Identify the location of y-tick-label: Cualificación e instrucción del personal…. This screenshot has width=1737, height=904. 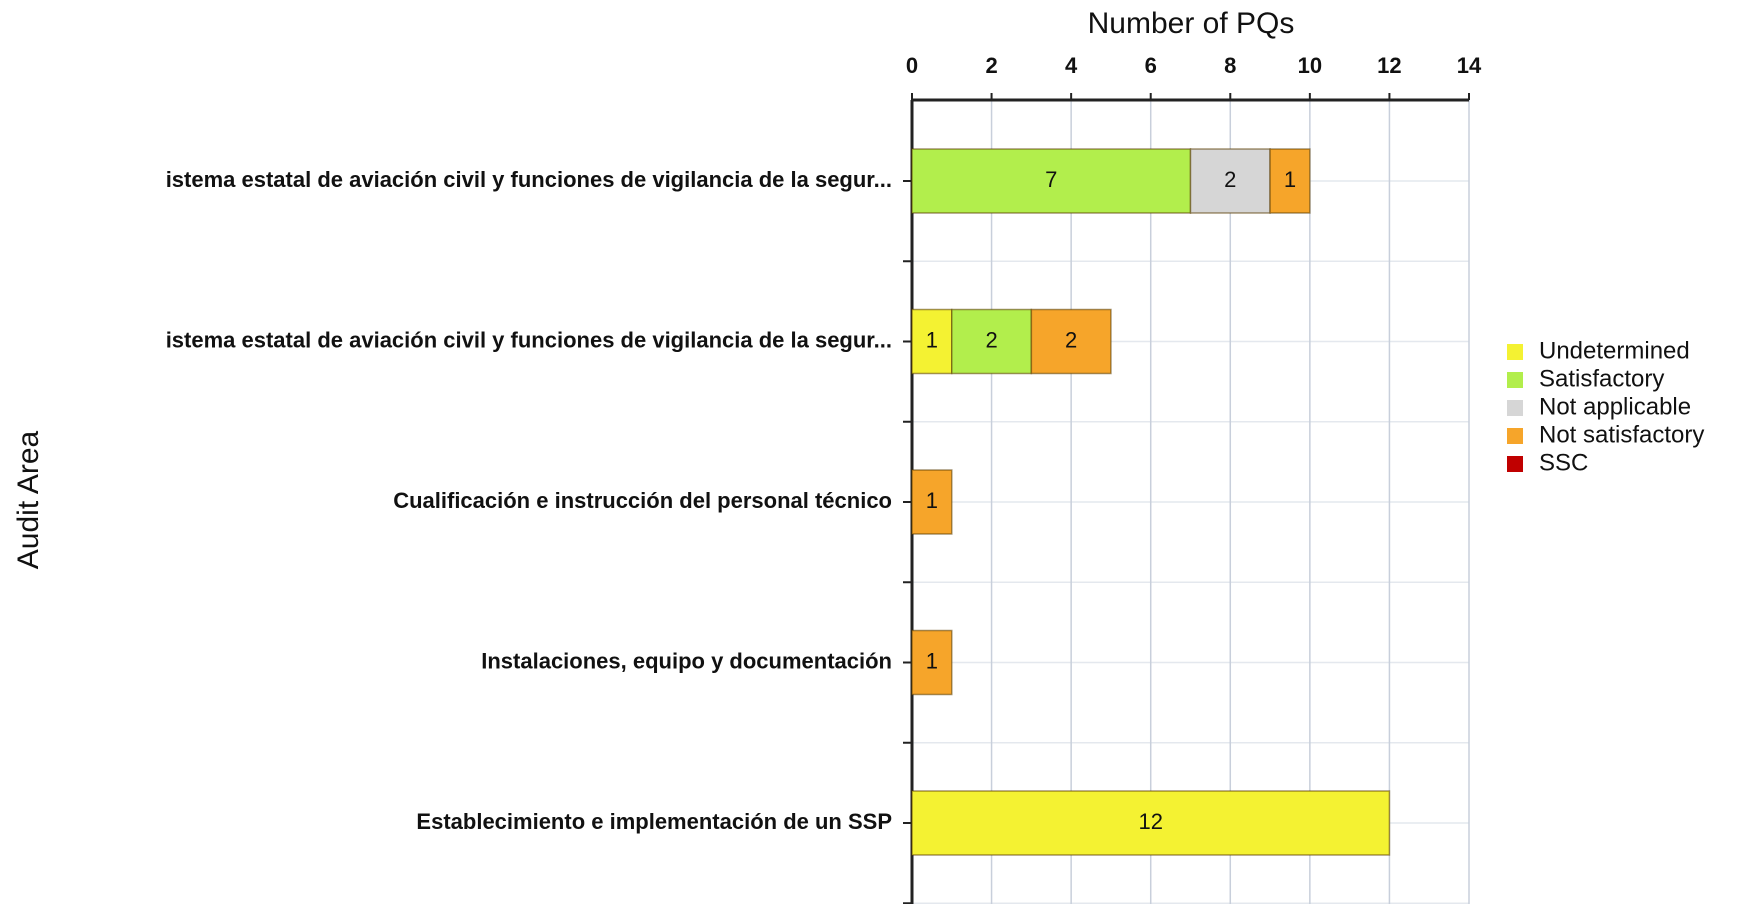
(642, 500).